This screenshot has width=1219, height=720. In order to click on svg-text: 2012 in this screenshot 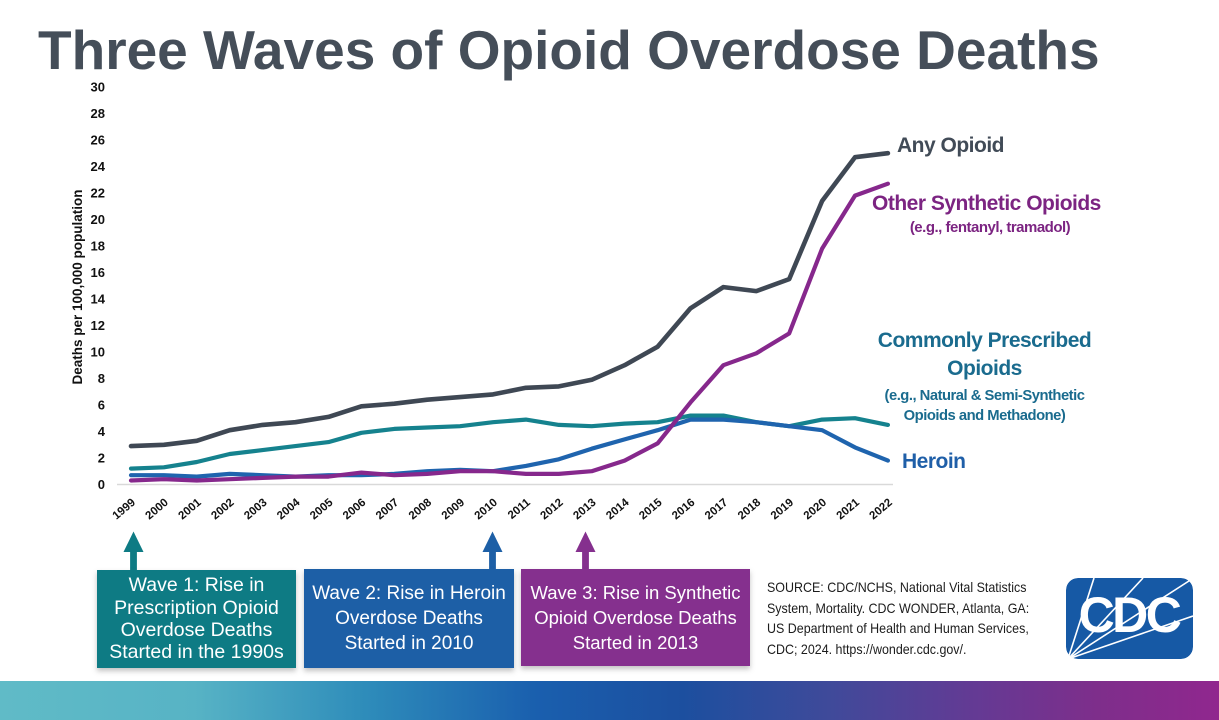, I will do `click(551, 510)`.